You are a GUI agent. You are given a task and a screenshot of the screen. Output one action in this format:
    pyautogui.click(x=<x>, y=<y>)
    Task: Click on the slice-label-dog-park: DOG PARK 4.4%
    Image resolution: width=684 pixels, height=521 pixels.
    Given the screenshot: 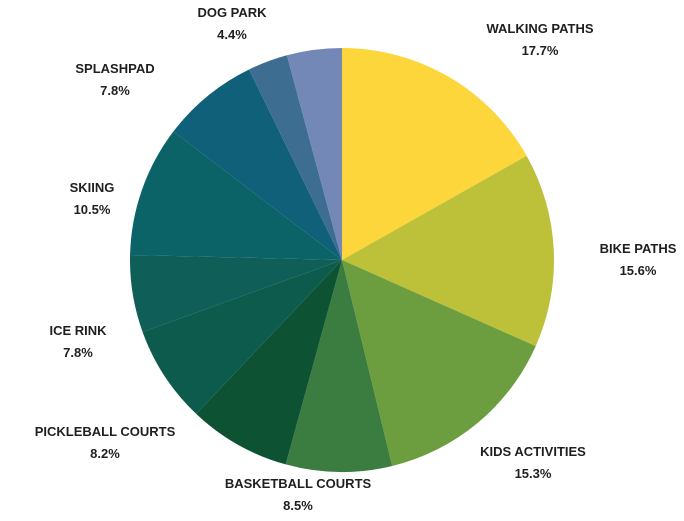 What is the action you would take?
    pyautogui.click(x=232, y=23)
    